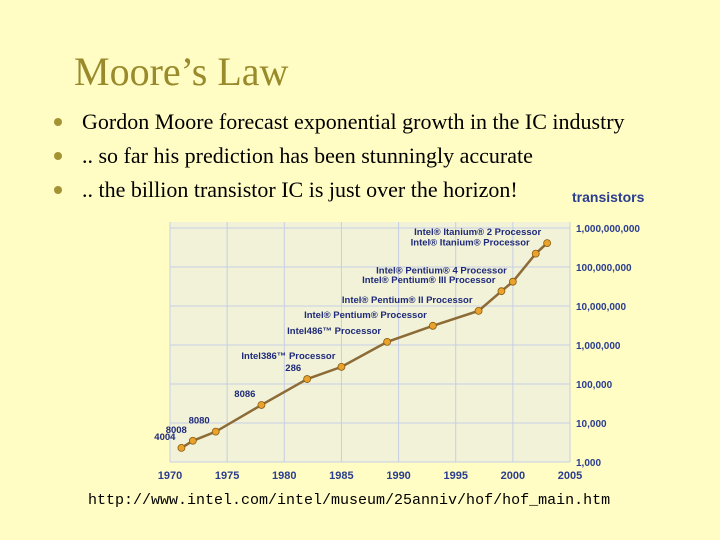 The width and height of the screenshot is (720, 540). What do you see at coordinates (341, 476) in the screenshot?
I see `x-tick-label: 1985` at bounding box center [341, 476].